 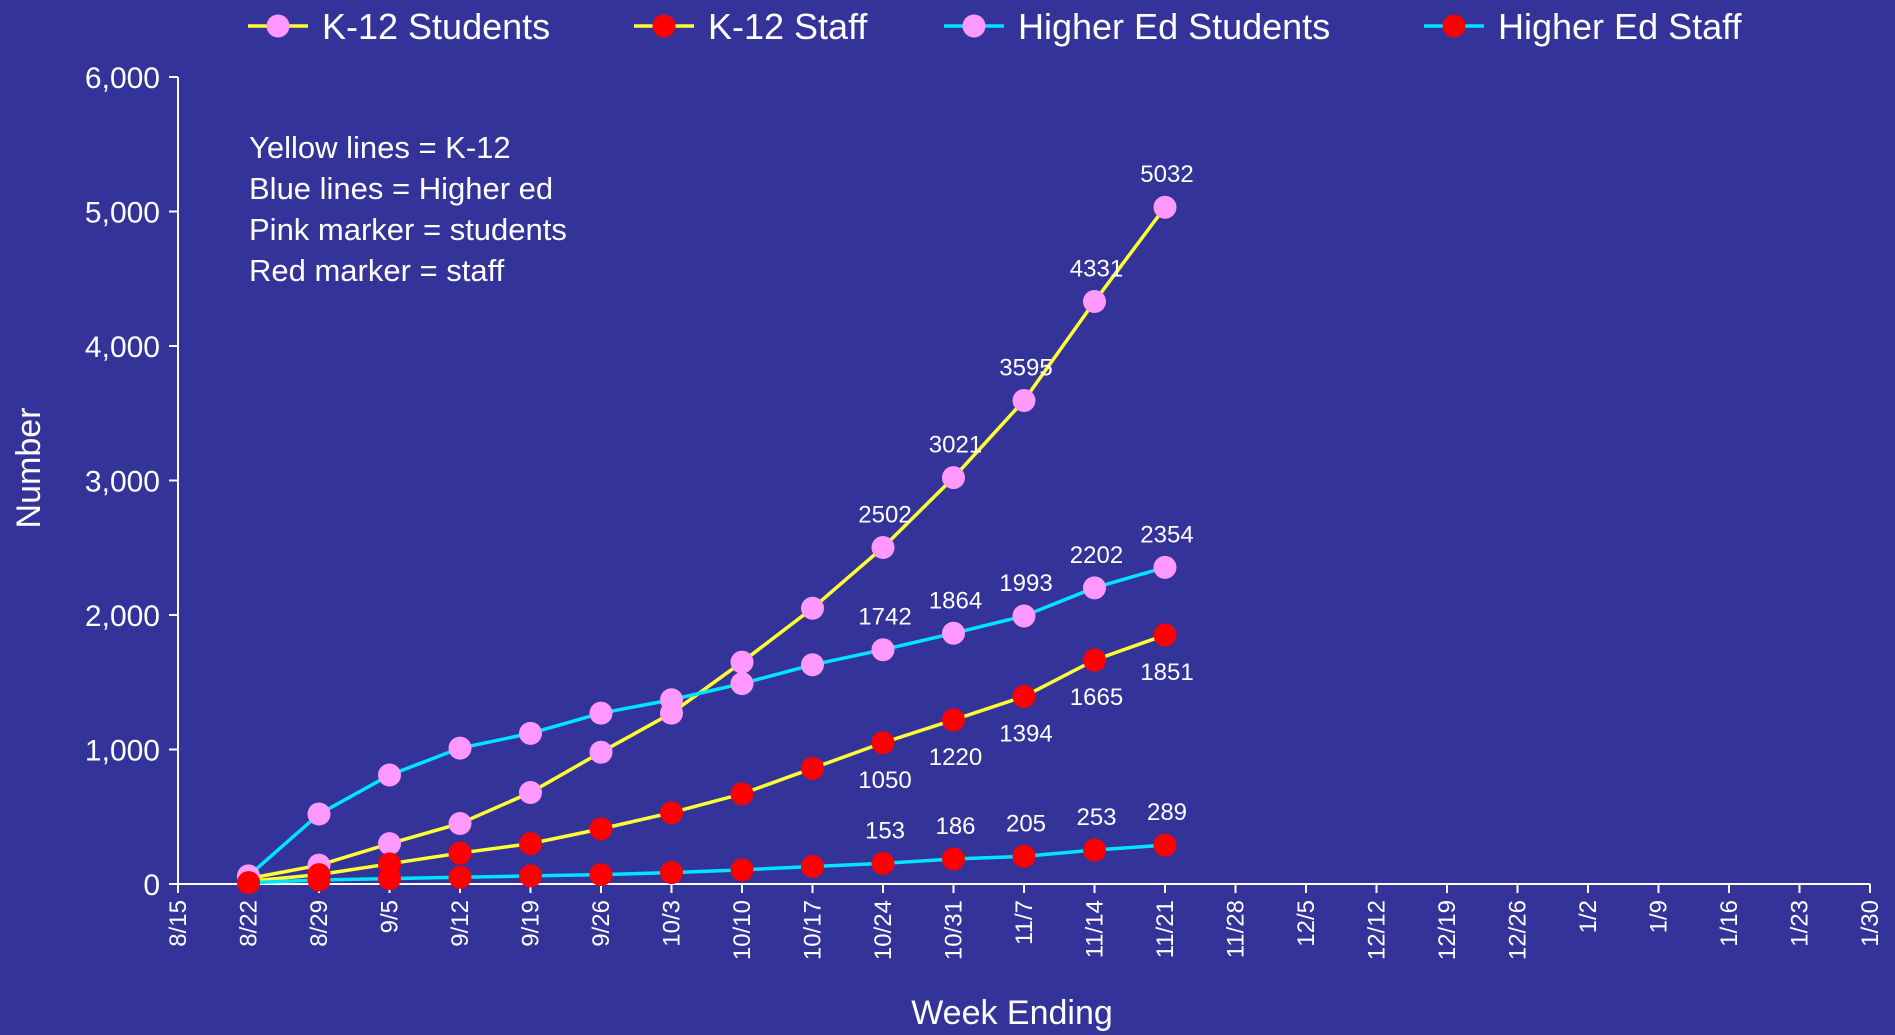 What do you see at coordinates (883, 930) in the screenshot?
I see `x-tick-label: 10/24` at bounding box center [883, 930].